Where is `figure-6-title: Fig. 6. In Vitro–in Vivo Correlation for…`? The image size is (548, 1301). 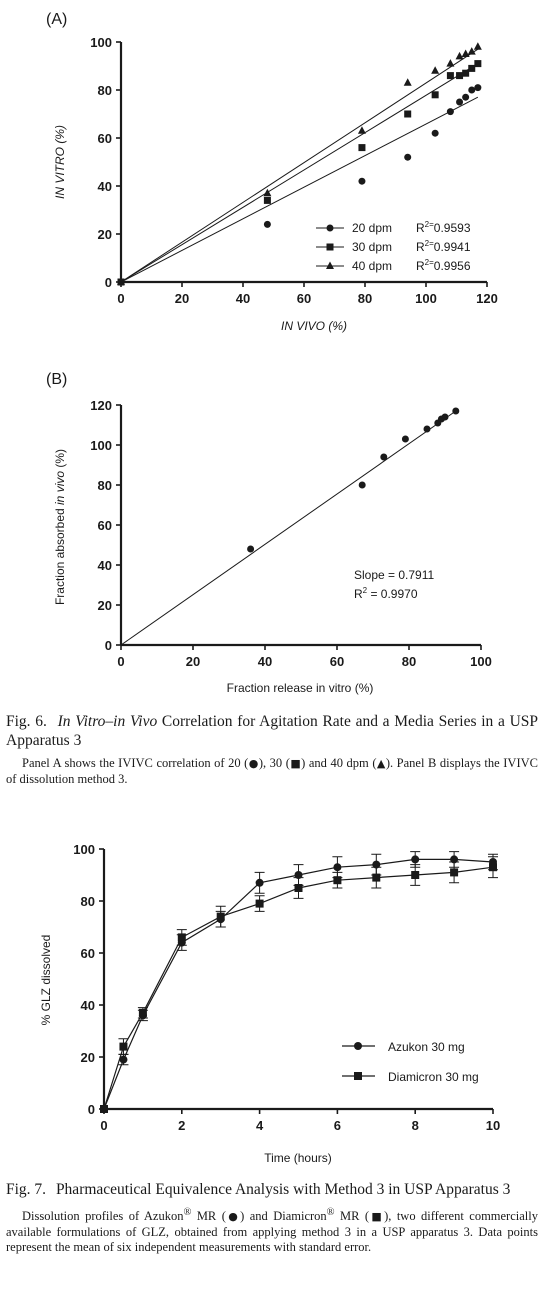
figure-6-title: Fig. 6. In Vitro–in Vivo Correlation for… is located at coordinates (272, 731).